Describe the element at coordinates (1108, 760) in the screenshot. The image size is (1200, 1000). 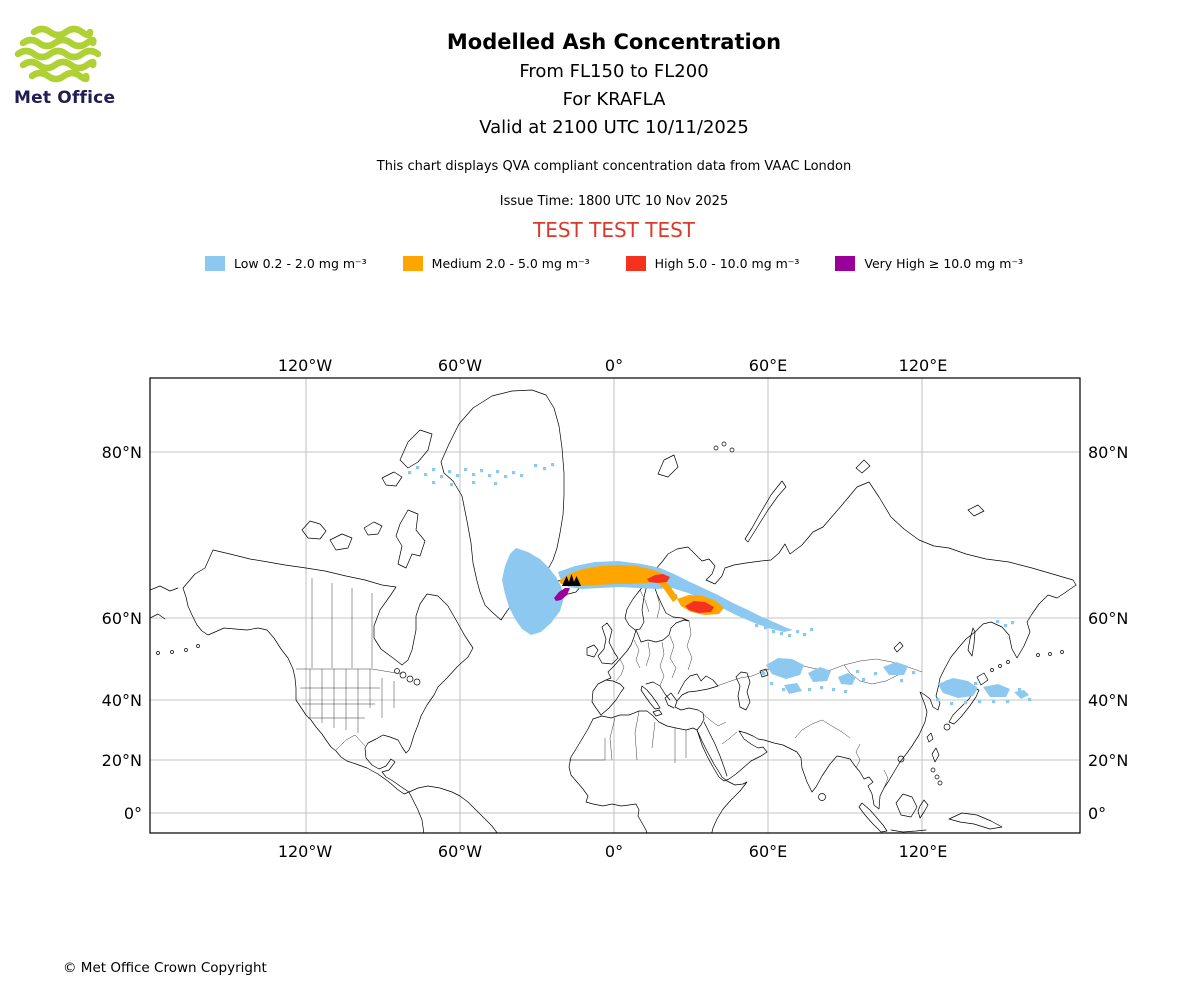
I see `y-tick-right: 20°N` at that location.